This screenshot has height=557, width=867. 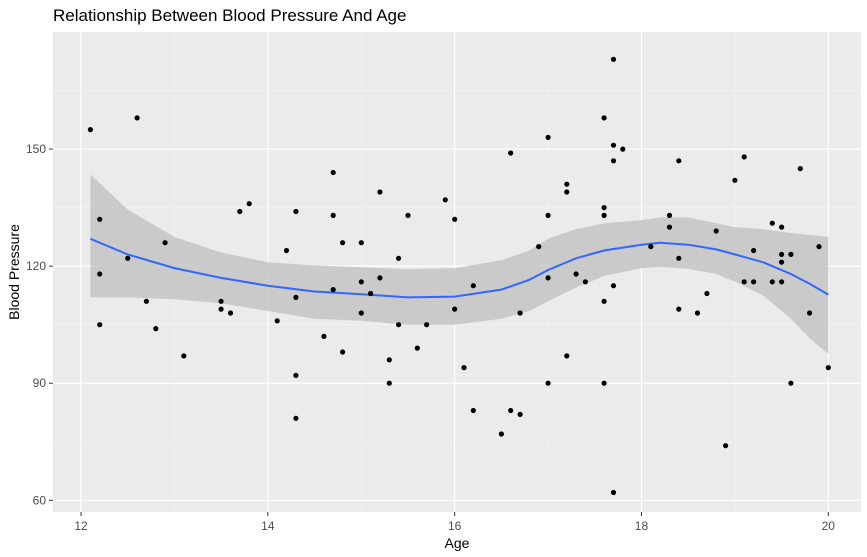 I want to click on y-tick-label: 150, so click(x=36, y=149).